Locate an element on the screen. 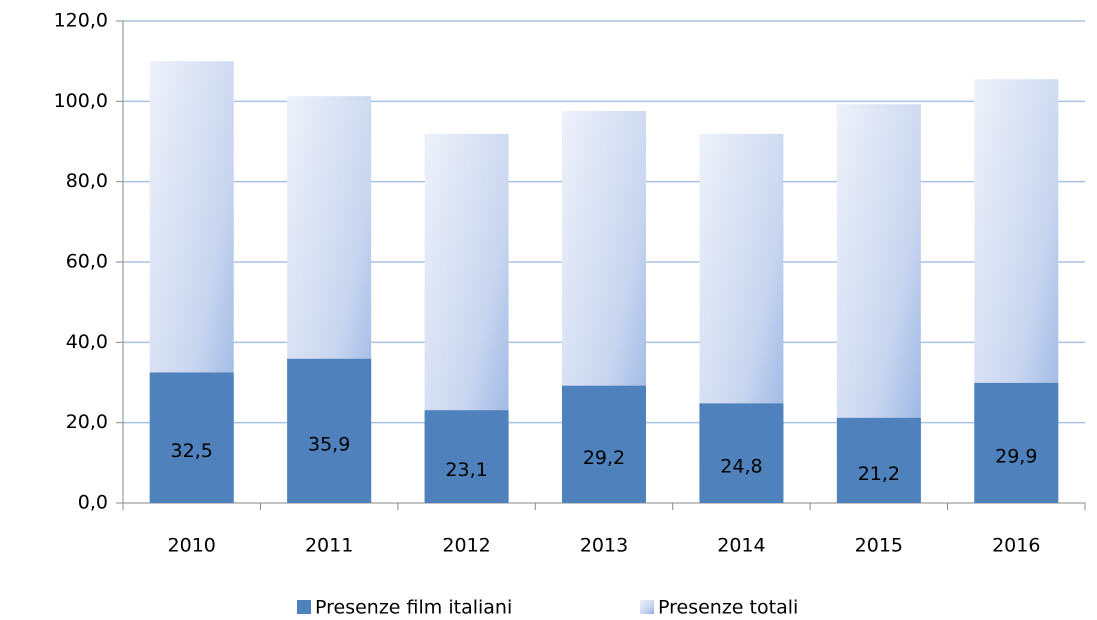 The image size is (1097, 620). data-label: 24,8 is located at coordinates (741, 467).